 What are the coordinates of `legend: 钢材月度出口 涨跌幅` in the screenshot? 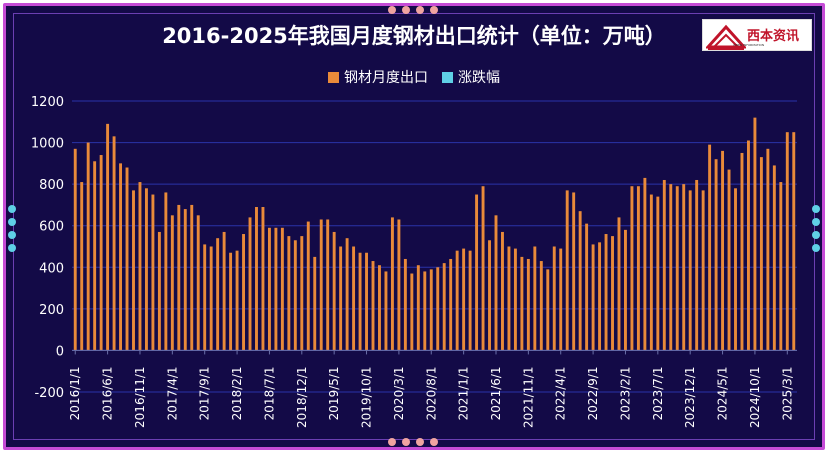 It's located at (414, 77).